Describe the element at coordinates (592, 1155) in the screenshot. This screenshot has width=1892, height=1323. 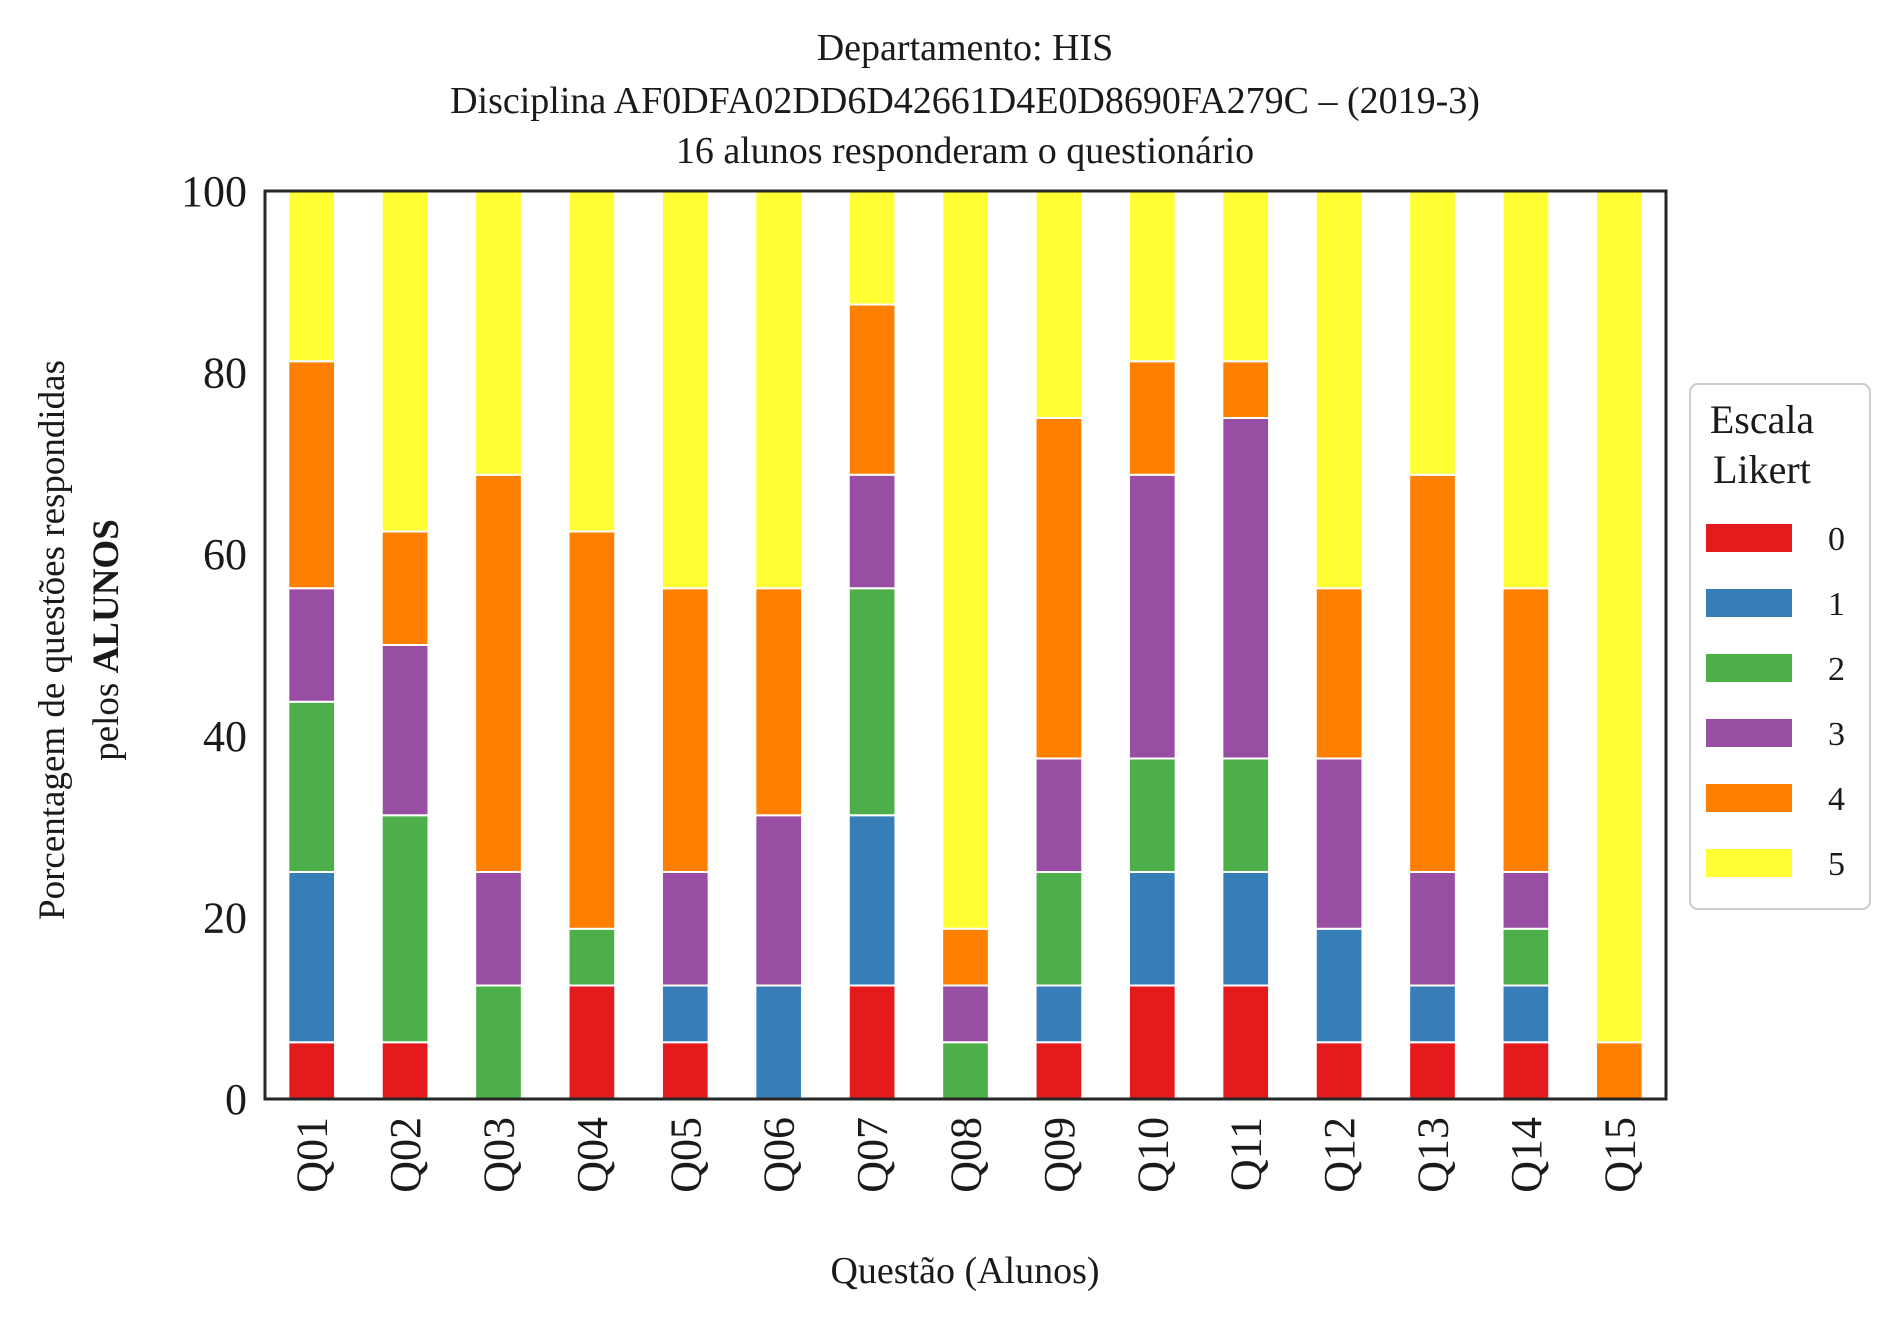
I see `x-tick-label-q04: Q04` at that location.